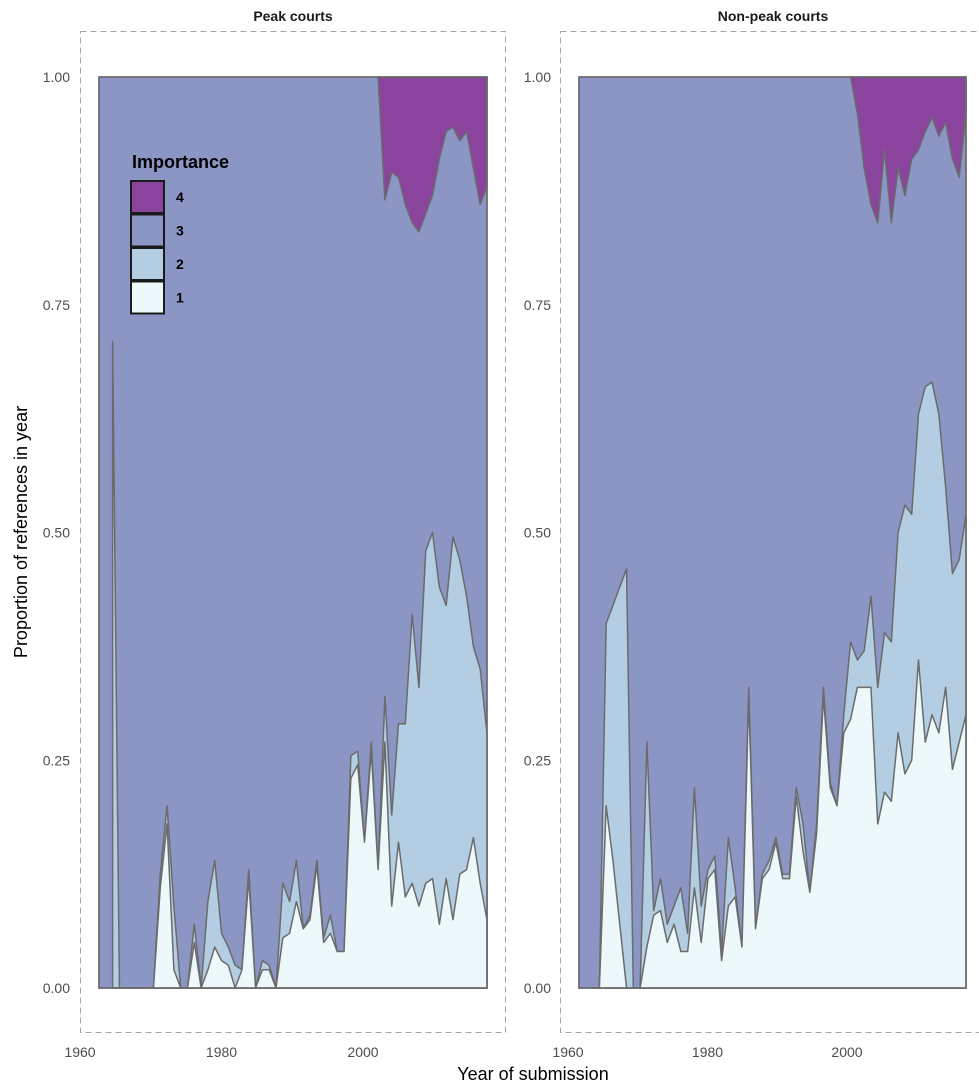  I want to click on y-axis-ticks-peak: 0.00 0.25 0.50 0.75 1.00, so click(56, 532).